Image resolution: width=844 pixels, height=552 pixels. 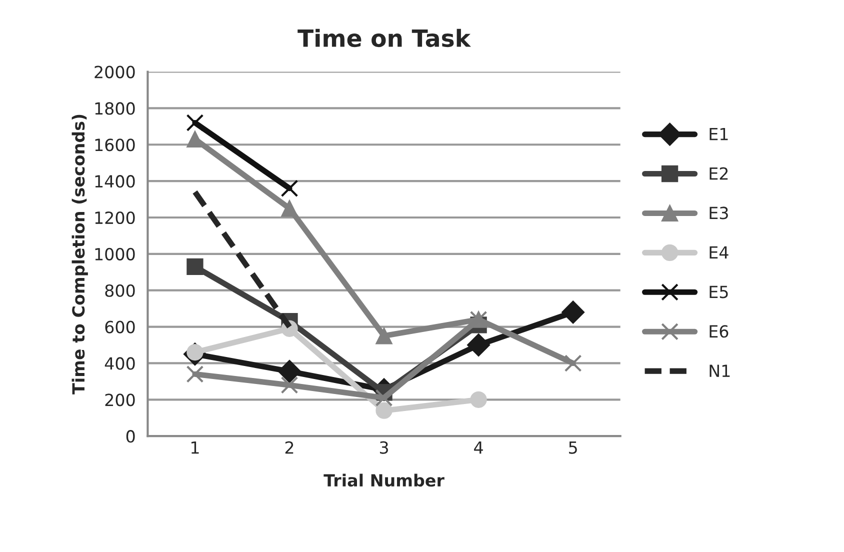 What do you see at coordinates (384, 38) in the screenshot?
I see `chart-title: Time on Task` at bounding box center [384, 38].